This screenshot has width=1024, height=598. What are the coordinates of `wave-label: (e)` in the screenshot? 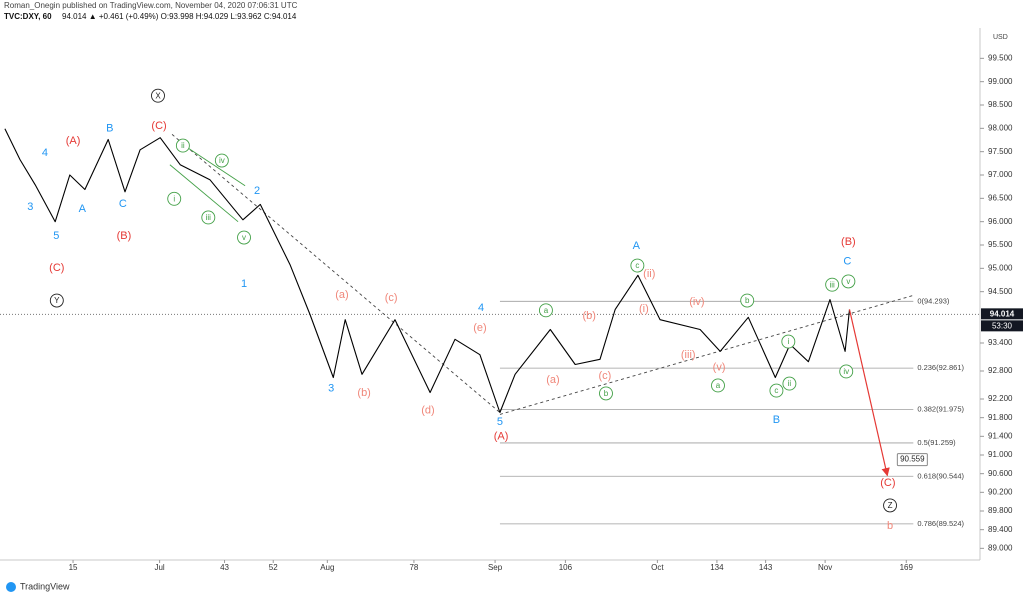 It's located at (479, 328).